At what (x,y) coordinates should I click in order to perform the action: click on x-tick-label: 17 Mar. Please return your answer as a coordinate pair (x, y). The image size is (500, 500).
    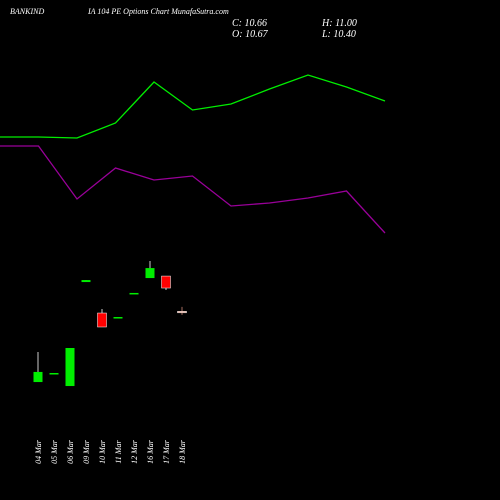
    Looking at the image, I should click on (166, 451).